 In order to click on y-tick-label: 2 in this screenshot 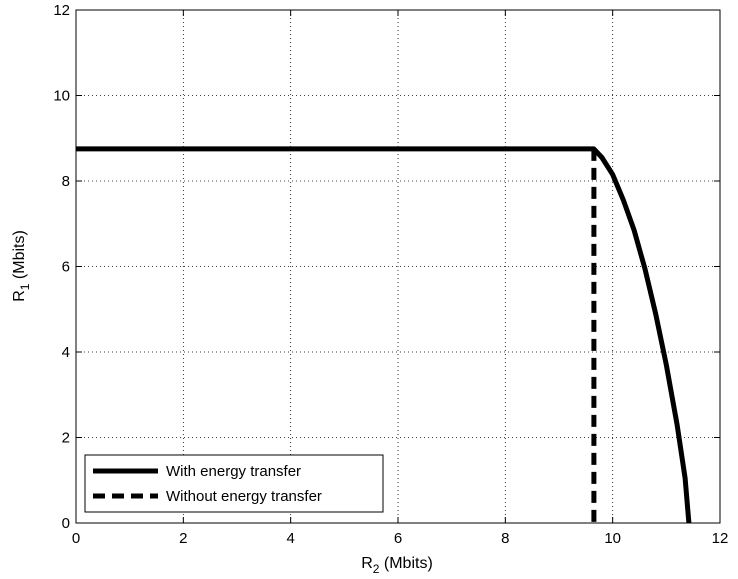, I will do `click(66, 438)`.